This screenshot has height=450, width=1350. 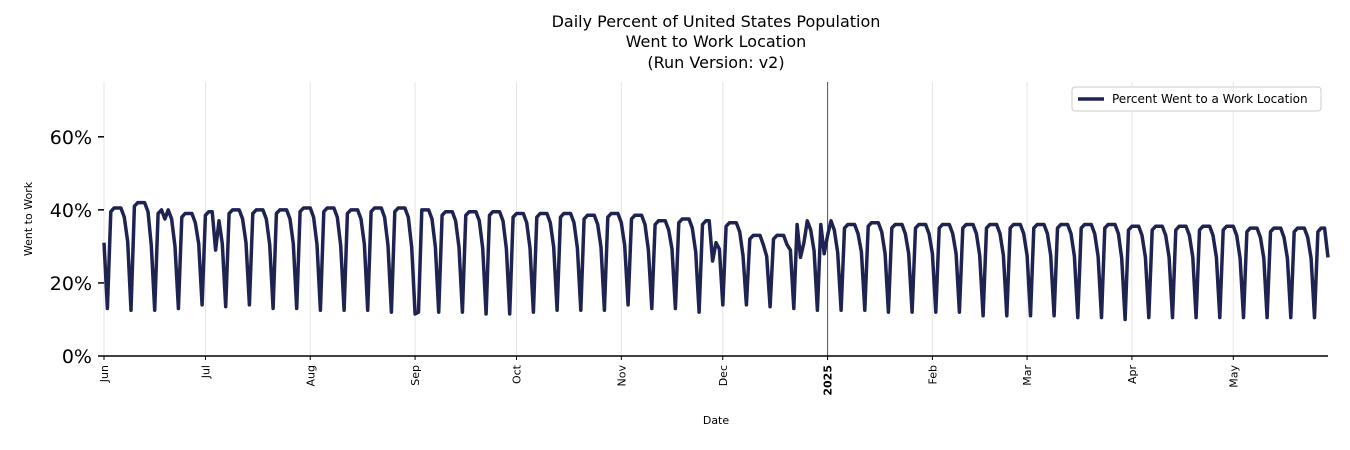 I want to click on y-axis-label: Went to Work, so click(x=28, y=218).